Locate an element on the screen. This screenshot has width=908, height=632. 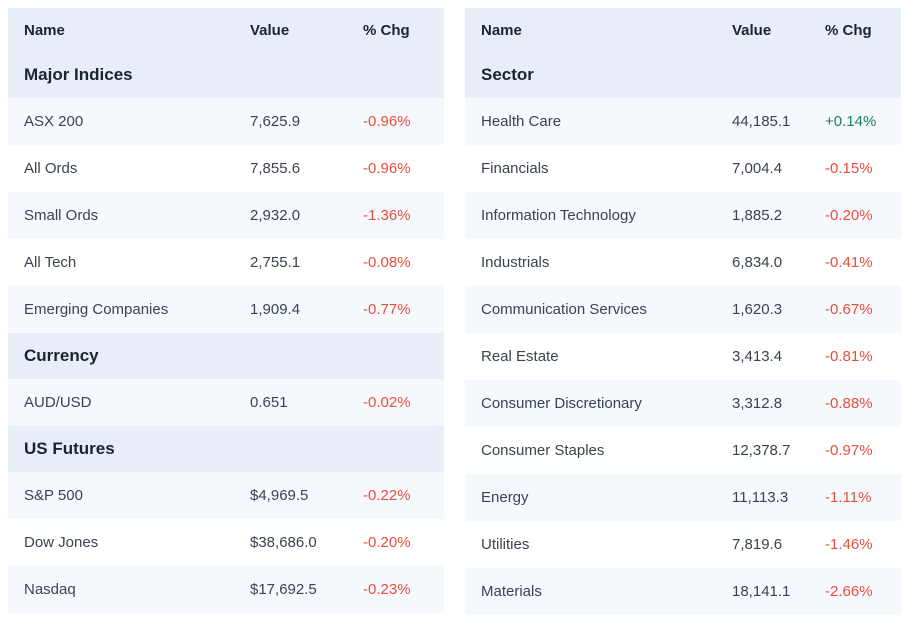
row-value: 6,834.0 is located at coordinates (757, 262).